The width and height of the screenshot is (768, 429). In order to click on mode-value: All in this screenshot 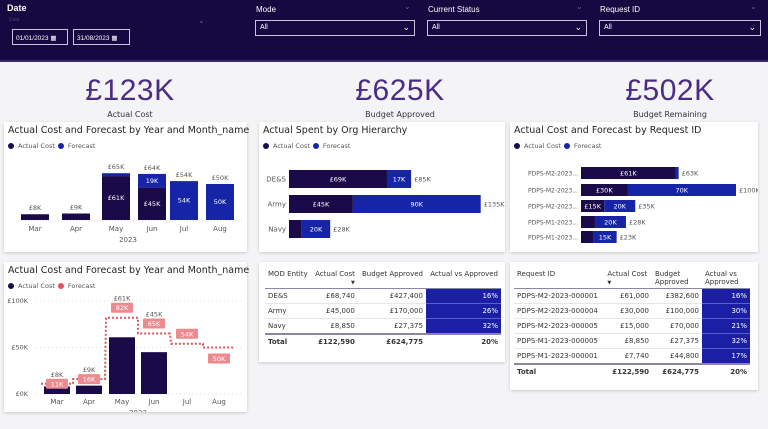, I will do `click(264, 27)`.